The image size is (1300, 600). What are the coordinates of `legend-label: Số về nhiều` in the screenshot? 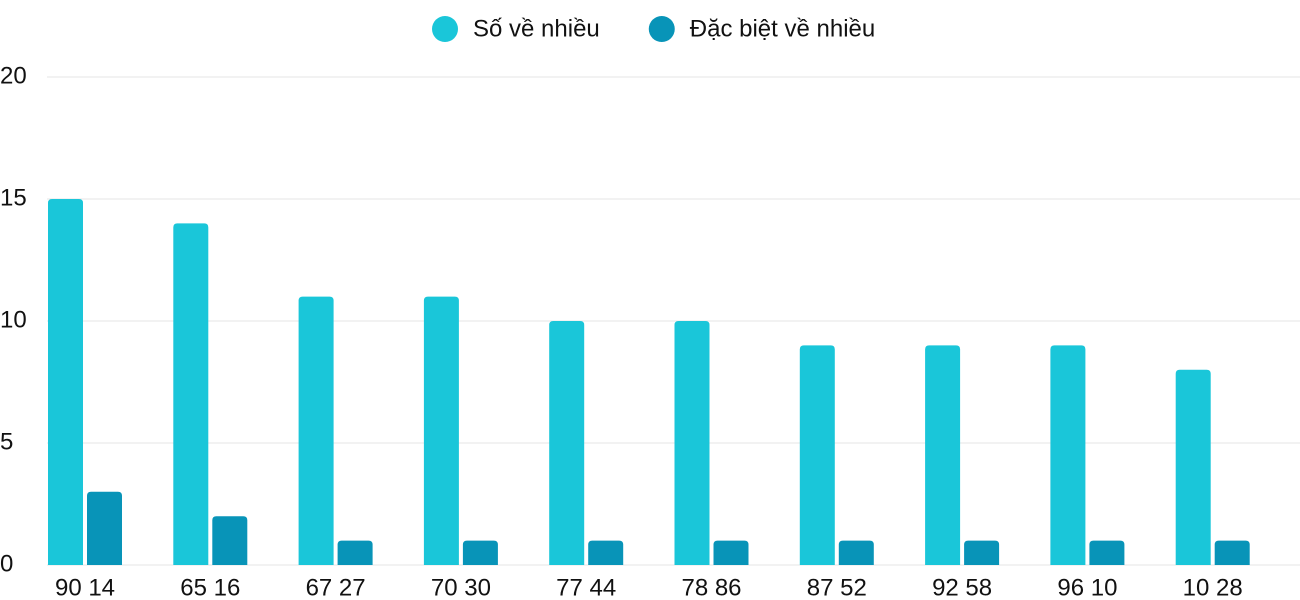 It's located at (536, 28).